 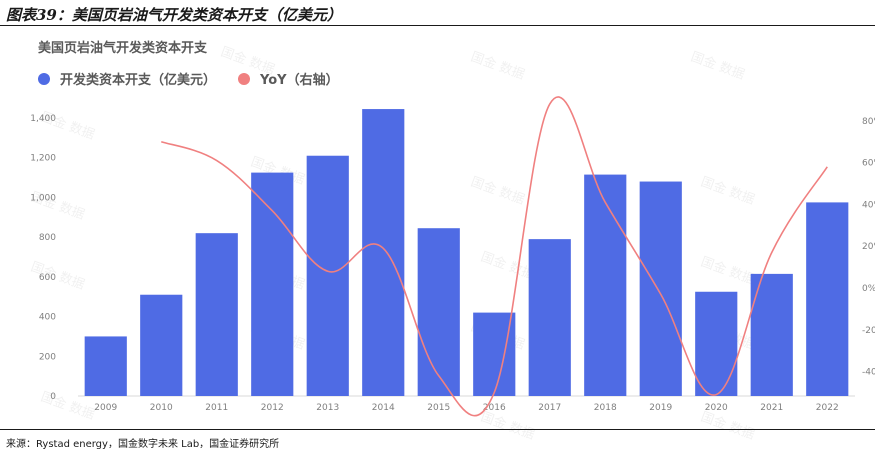 What do you see at coordinates (383, 408) in the screenshot?
I see `x-tick-label: 2014` at bounding box center [383, 408].